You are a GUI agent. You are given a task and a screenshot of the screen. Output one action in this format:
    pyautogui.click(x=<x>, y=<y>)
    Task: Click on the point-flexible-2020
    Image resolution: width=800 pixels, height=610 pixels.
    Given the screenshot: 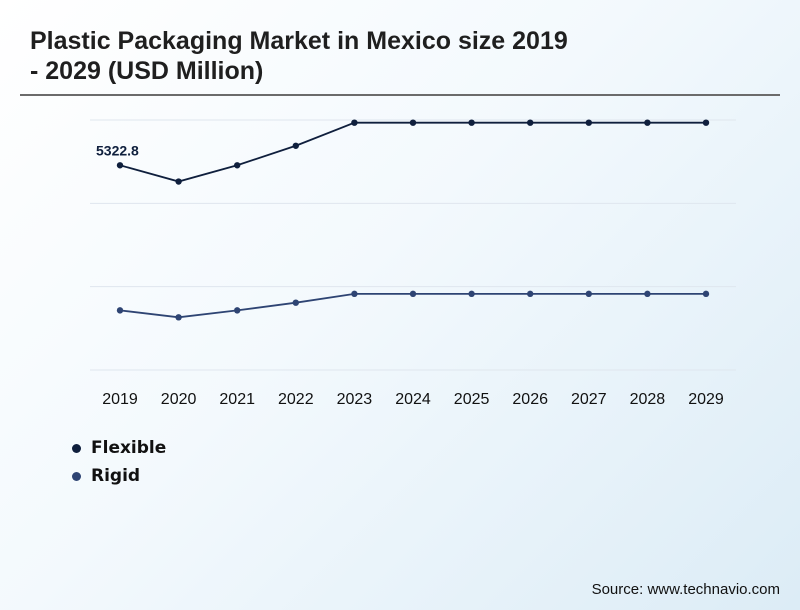 What is the action you would take?
    pyautogui.click(x=178, y=181)
    